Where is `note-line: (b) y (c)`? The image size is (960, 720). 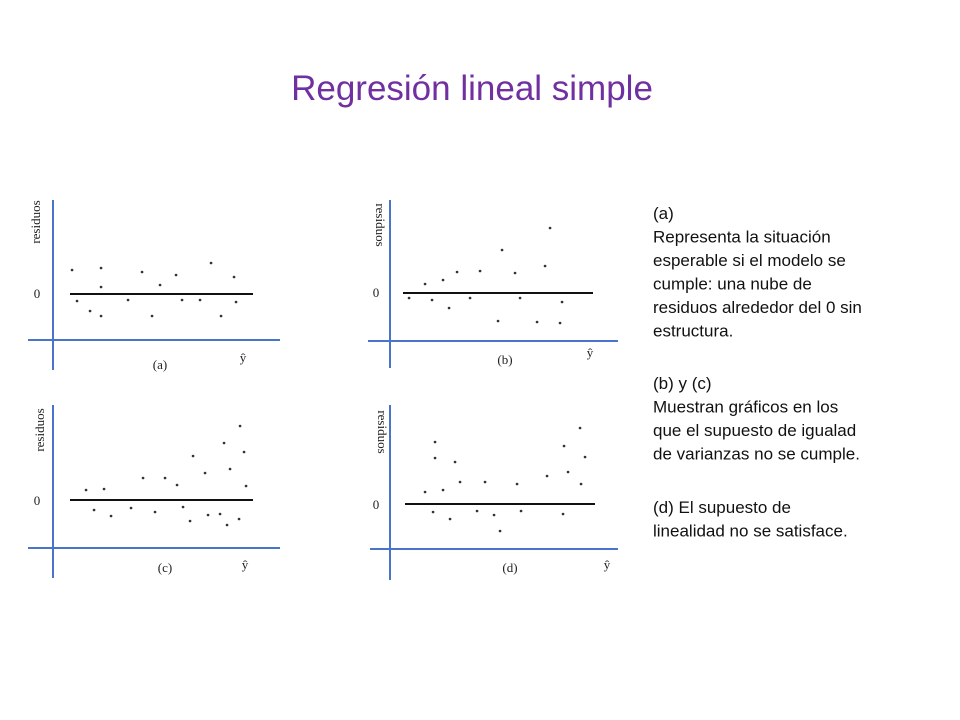 note-line: (b) y (c) is located at coordinates (682, 383).